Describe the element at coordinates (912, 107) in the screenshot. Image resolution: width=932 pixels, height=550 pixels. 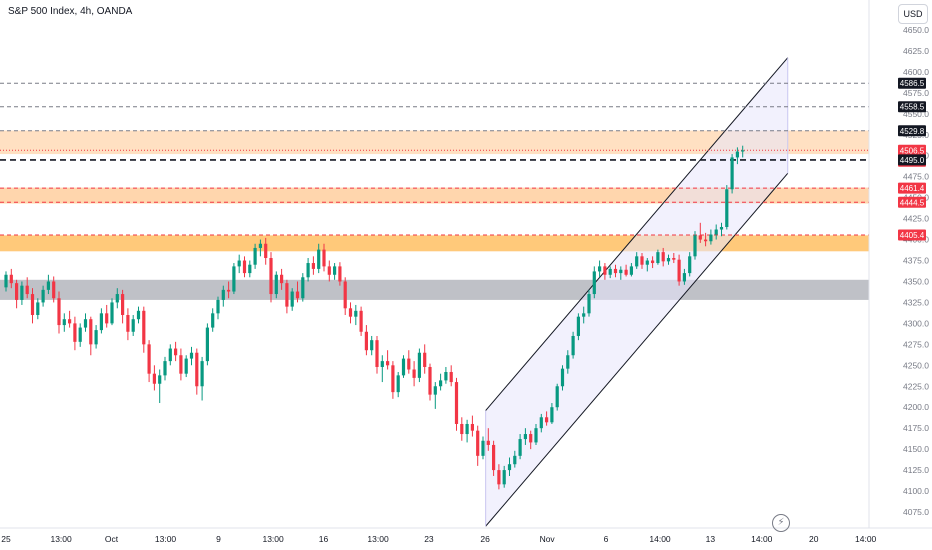
I see `price-label-text: 4558.5` at that location.